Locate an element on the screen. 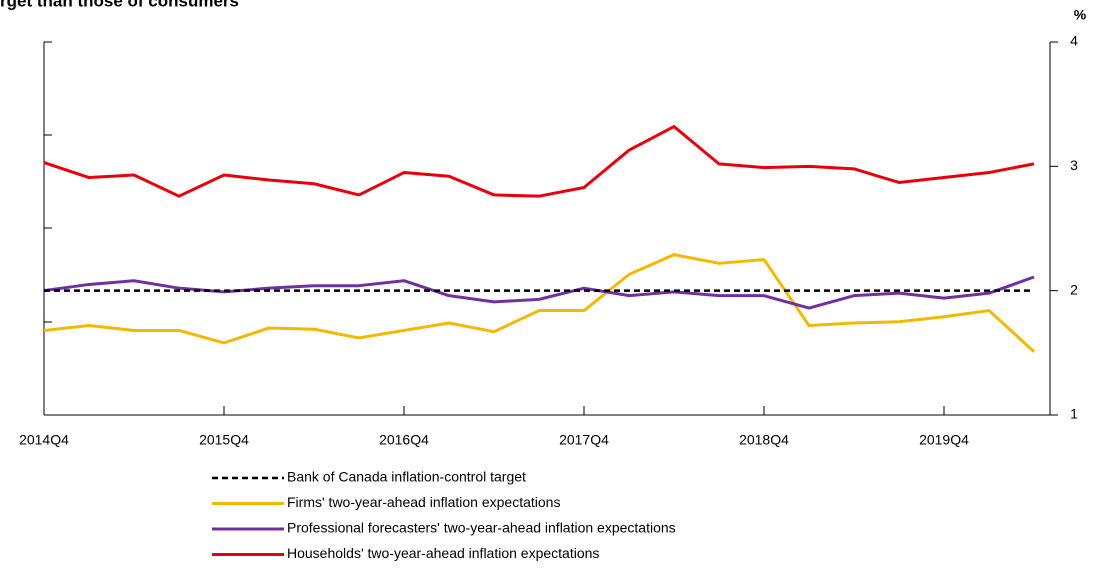 Image resolution: width=1096 pixels, height=579 pixels. y-tick-label: 4 is located at coordinates (1074, 41).